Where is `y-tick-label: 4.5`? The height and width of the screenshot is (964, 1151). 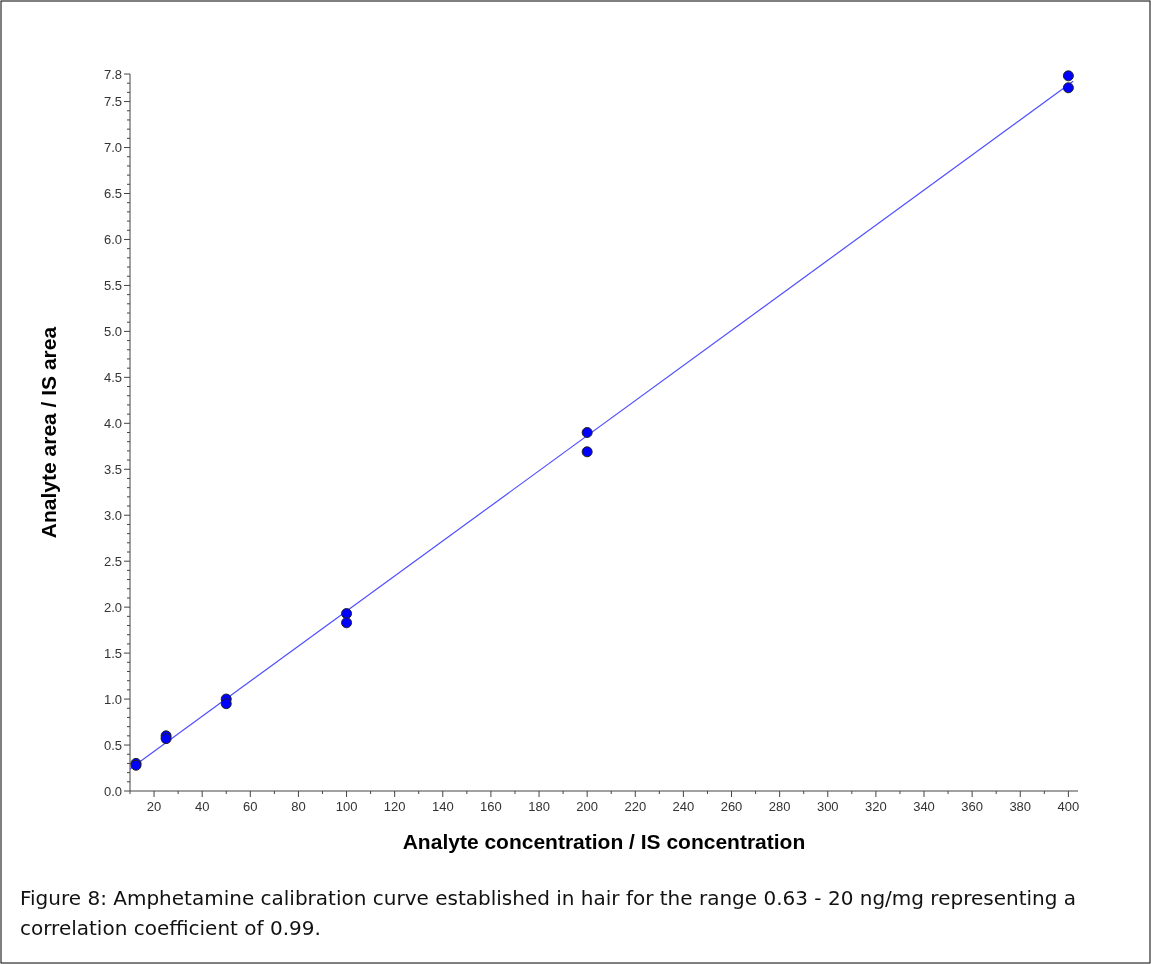 y-tick-label: 4.5 is located at coordinates (112, 377).